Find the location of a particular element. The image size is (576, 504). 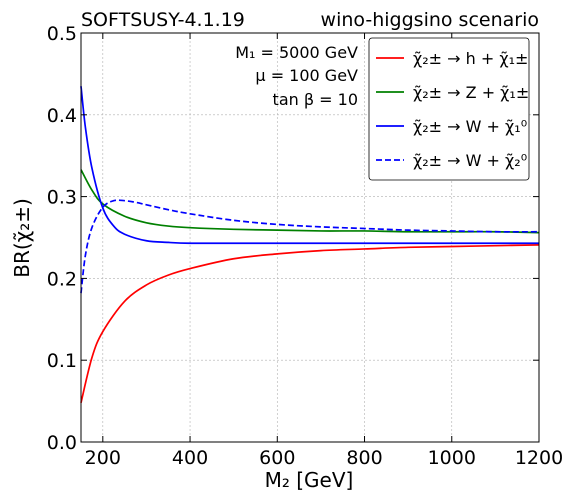

chart-title-left: SOFTSUSY-4.1.19 is located at coordinates (163, 20).